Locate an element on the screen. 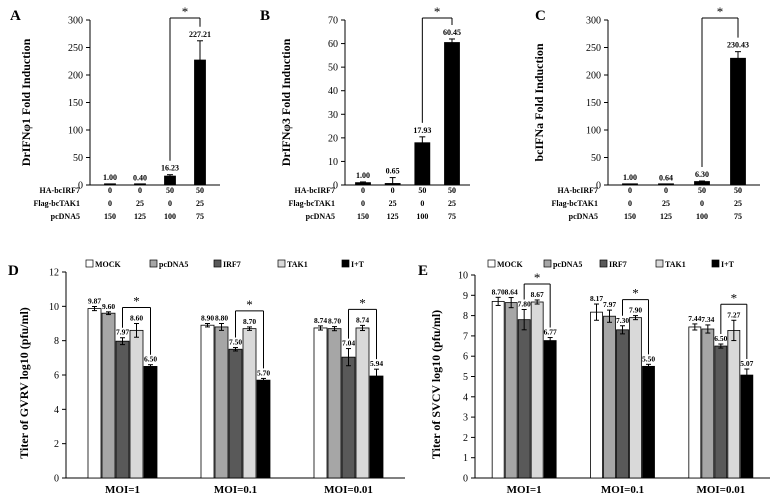 The width and height of the screenshot is (780, 499). chart-d-value-label: 6.50 is located at coordinates (150, 359).